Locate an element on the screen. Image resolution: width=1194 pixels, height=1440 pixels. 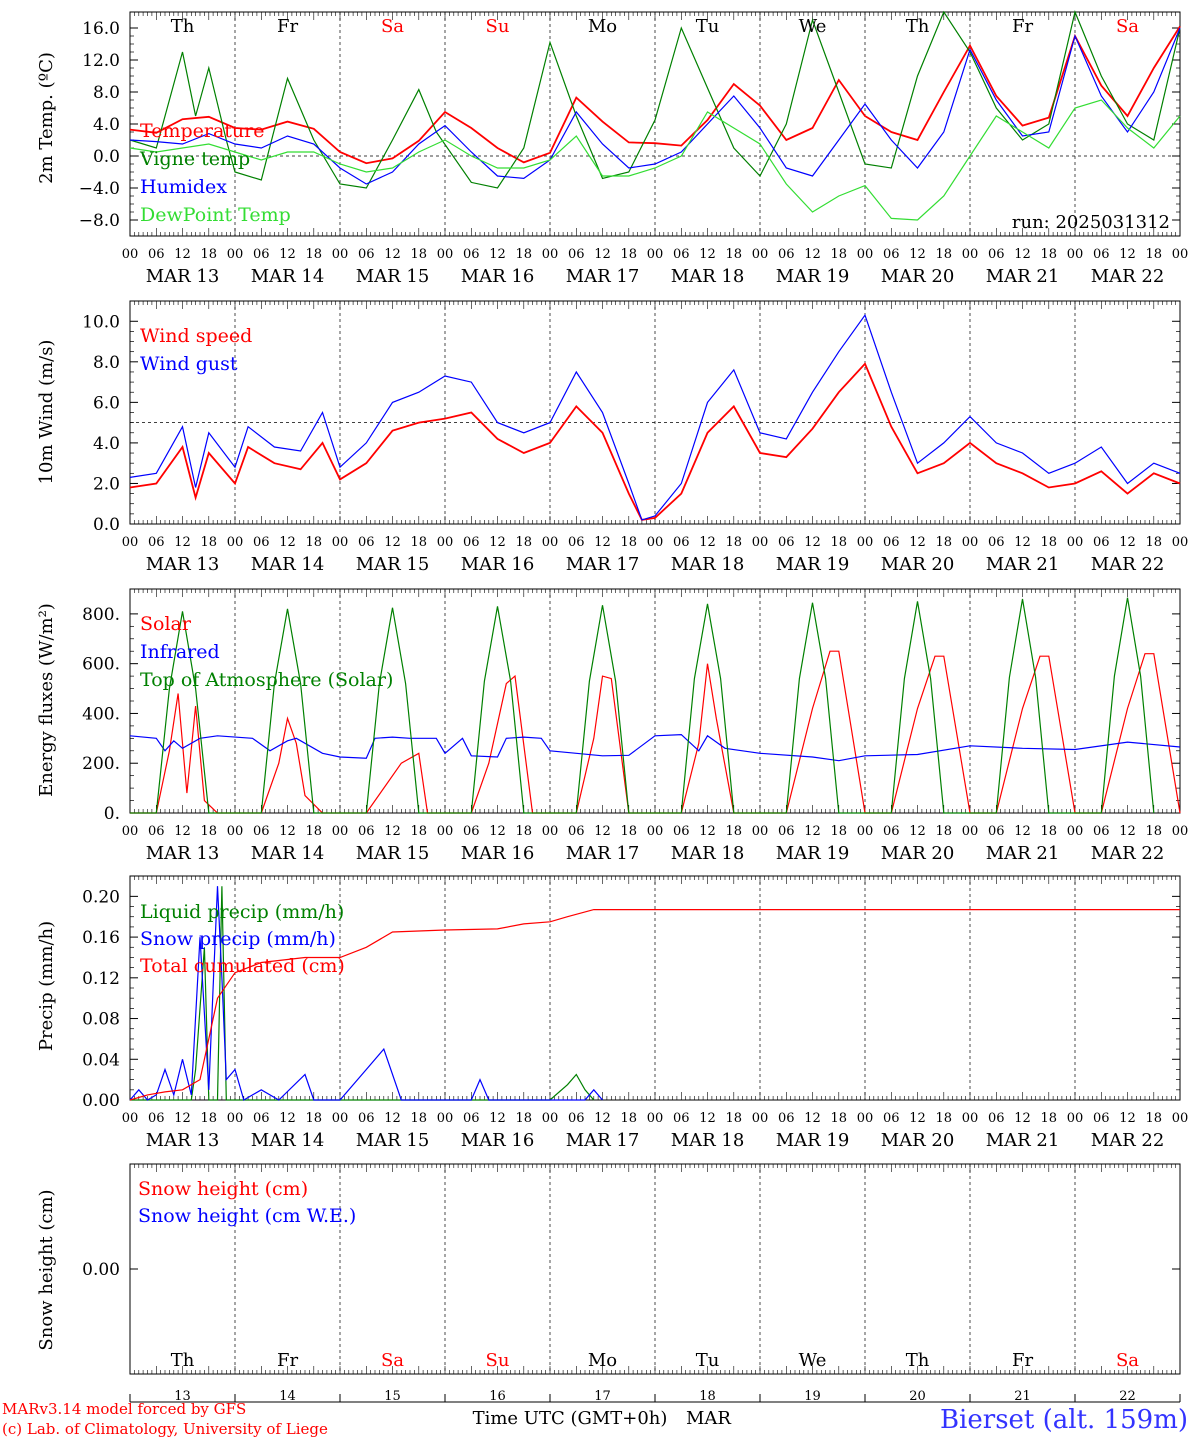
date-label: MAR 17 is located at coordinates (603, 564).